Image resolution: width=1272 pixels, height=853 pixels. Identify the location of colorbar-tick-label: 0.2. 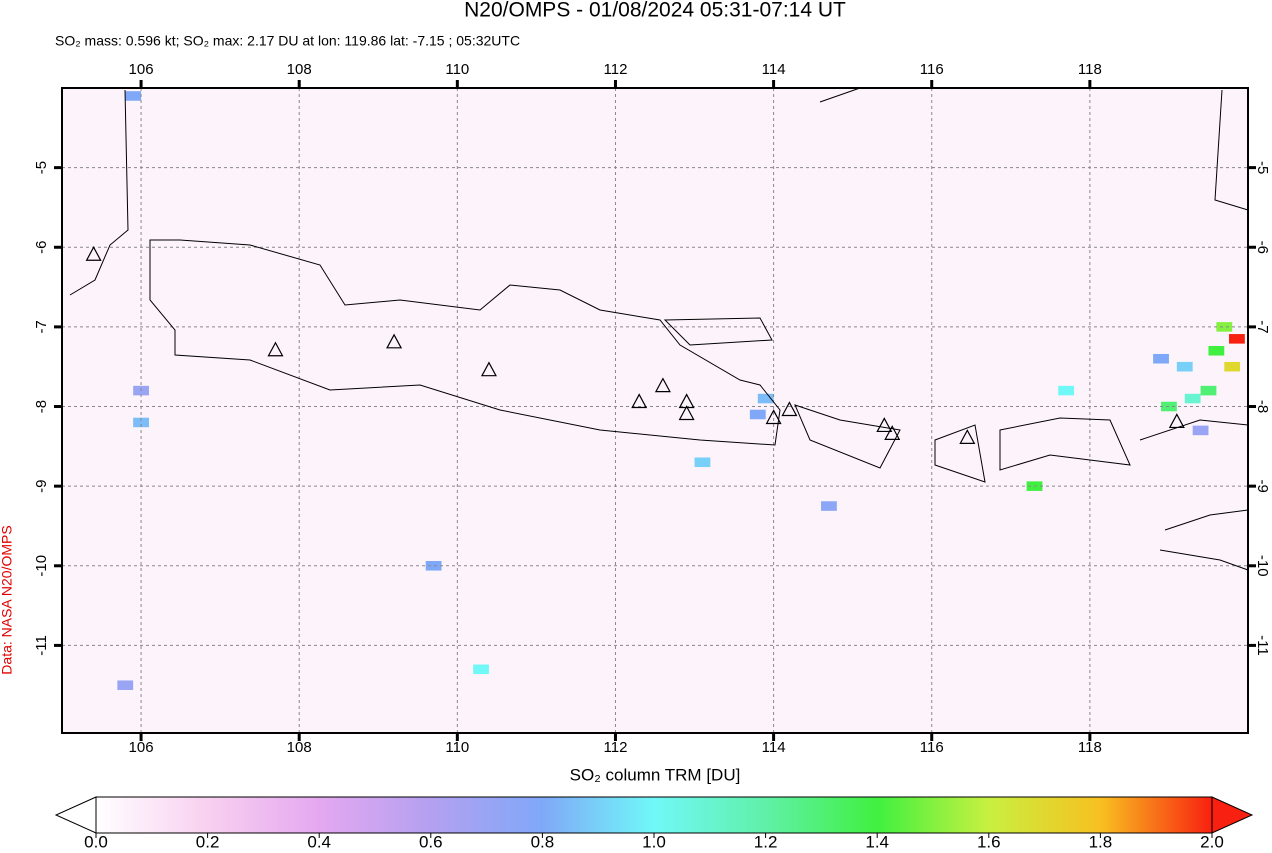
(208, 841).